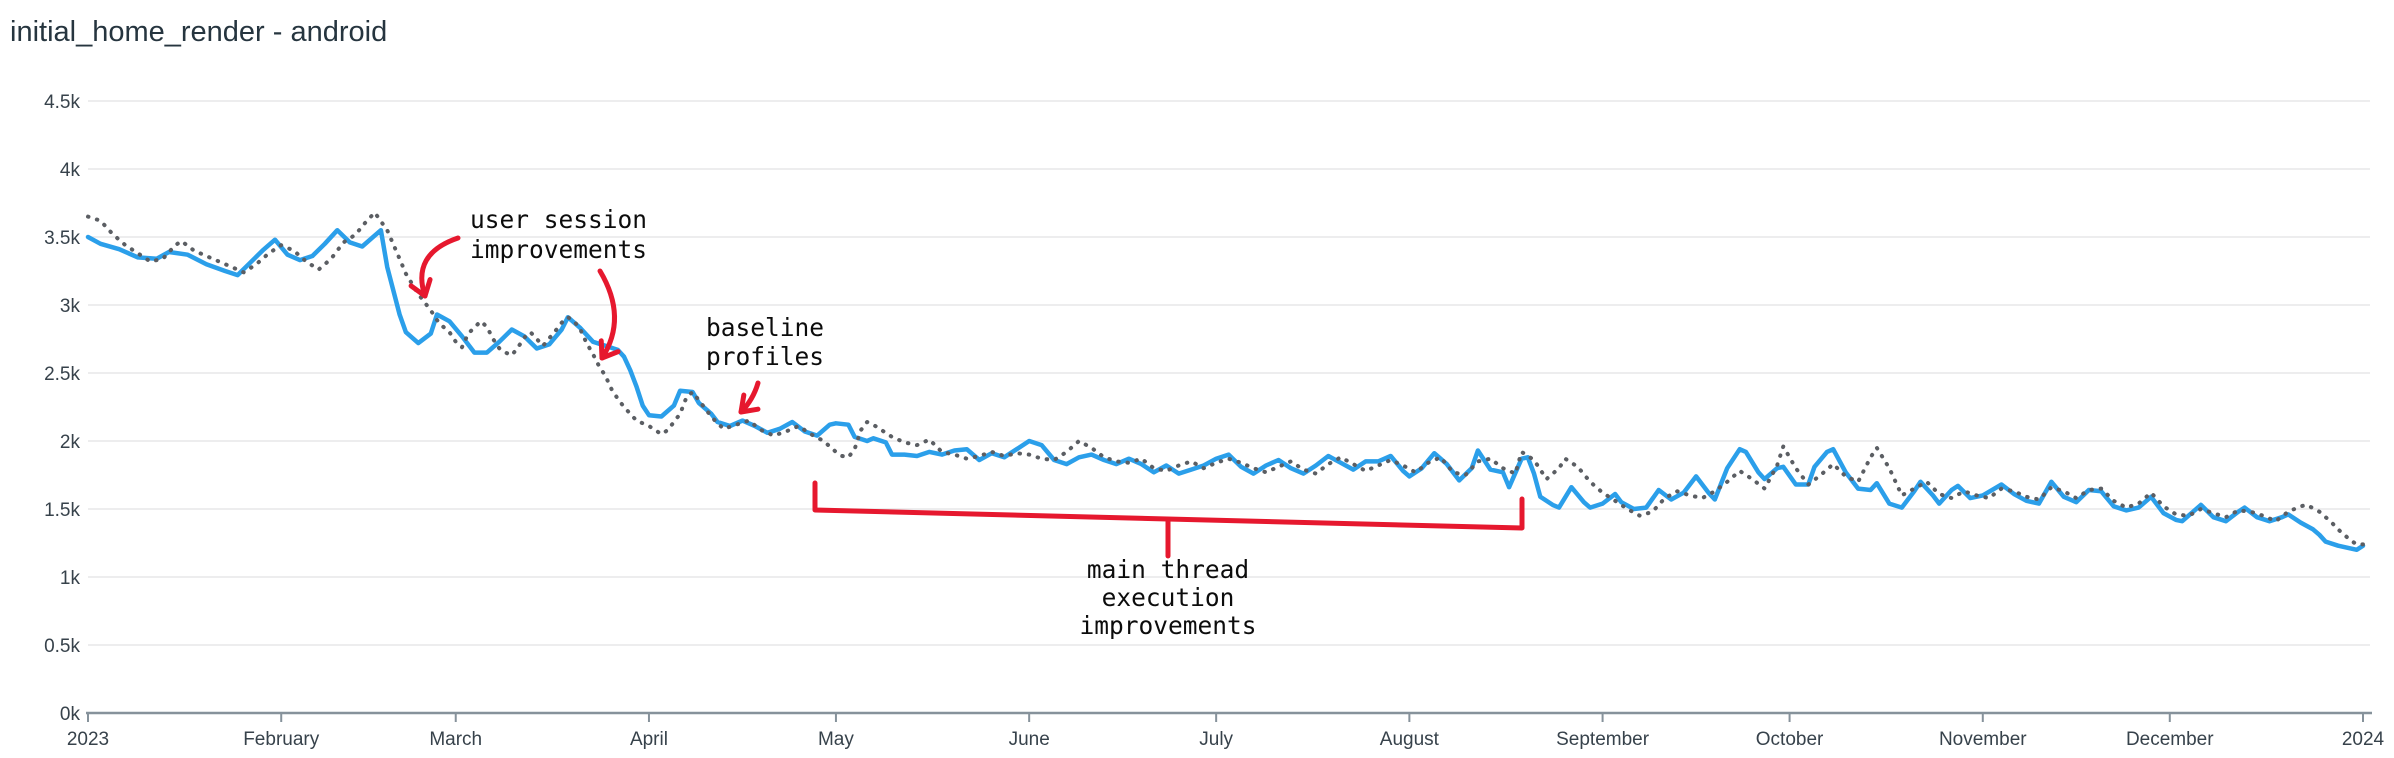 This screenshot has width=2394, height=758. I want to click on y-axis-tick-label: 4.5k, so click(62, 102).